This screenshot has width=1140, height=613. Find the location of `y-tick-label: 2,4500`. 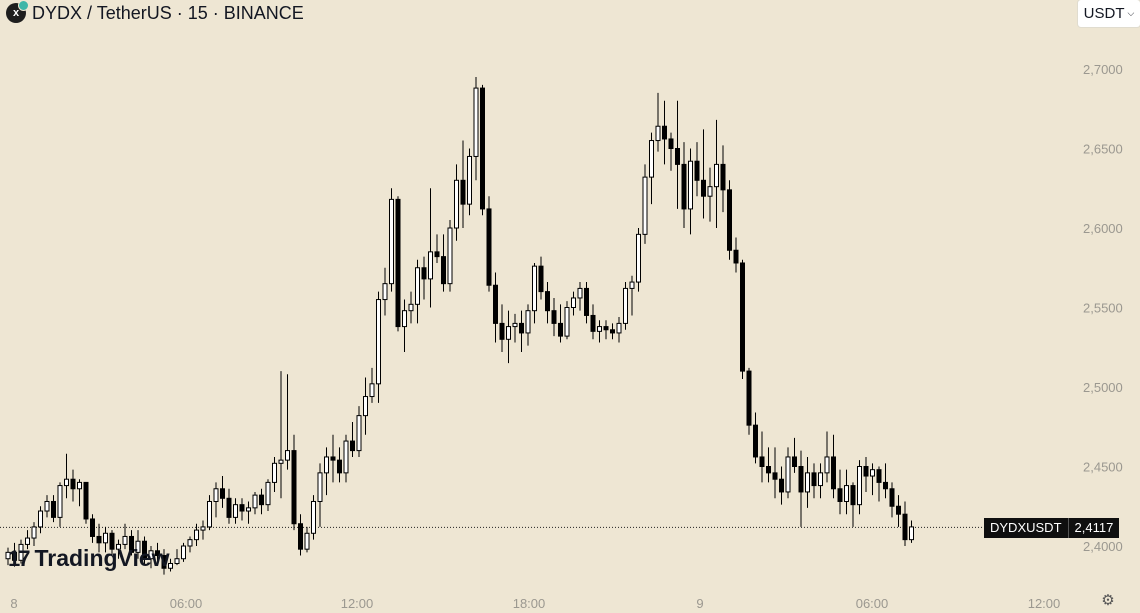

y-tick-label: 2,4500 is located at coordinates (1103, 467).